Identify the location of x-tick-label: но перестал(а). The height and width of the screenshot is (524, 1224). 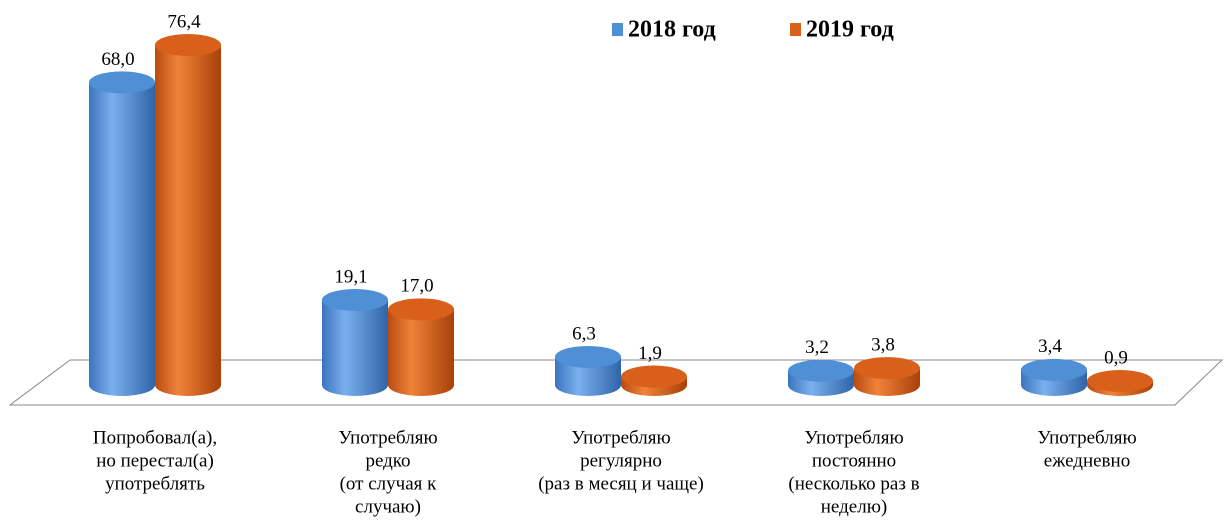
(155, 460).